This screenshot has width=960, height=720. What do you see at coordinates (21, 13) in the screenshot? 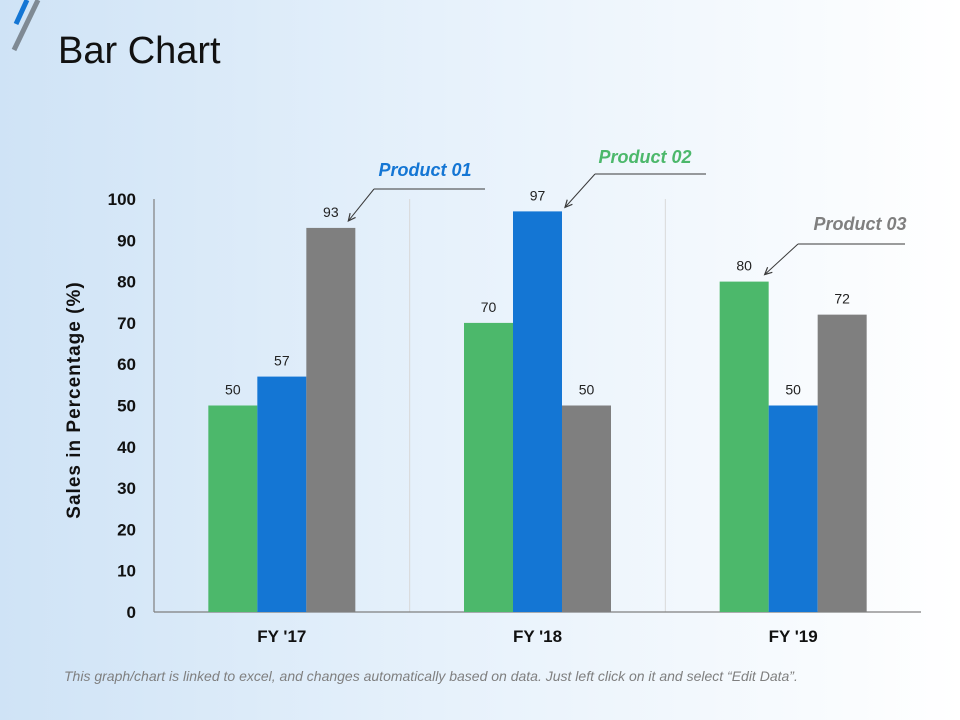
I see `decor-stroke-blue` at bounding box center [21, 13].